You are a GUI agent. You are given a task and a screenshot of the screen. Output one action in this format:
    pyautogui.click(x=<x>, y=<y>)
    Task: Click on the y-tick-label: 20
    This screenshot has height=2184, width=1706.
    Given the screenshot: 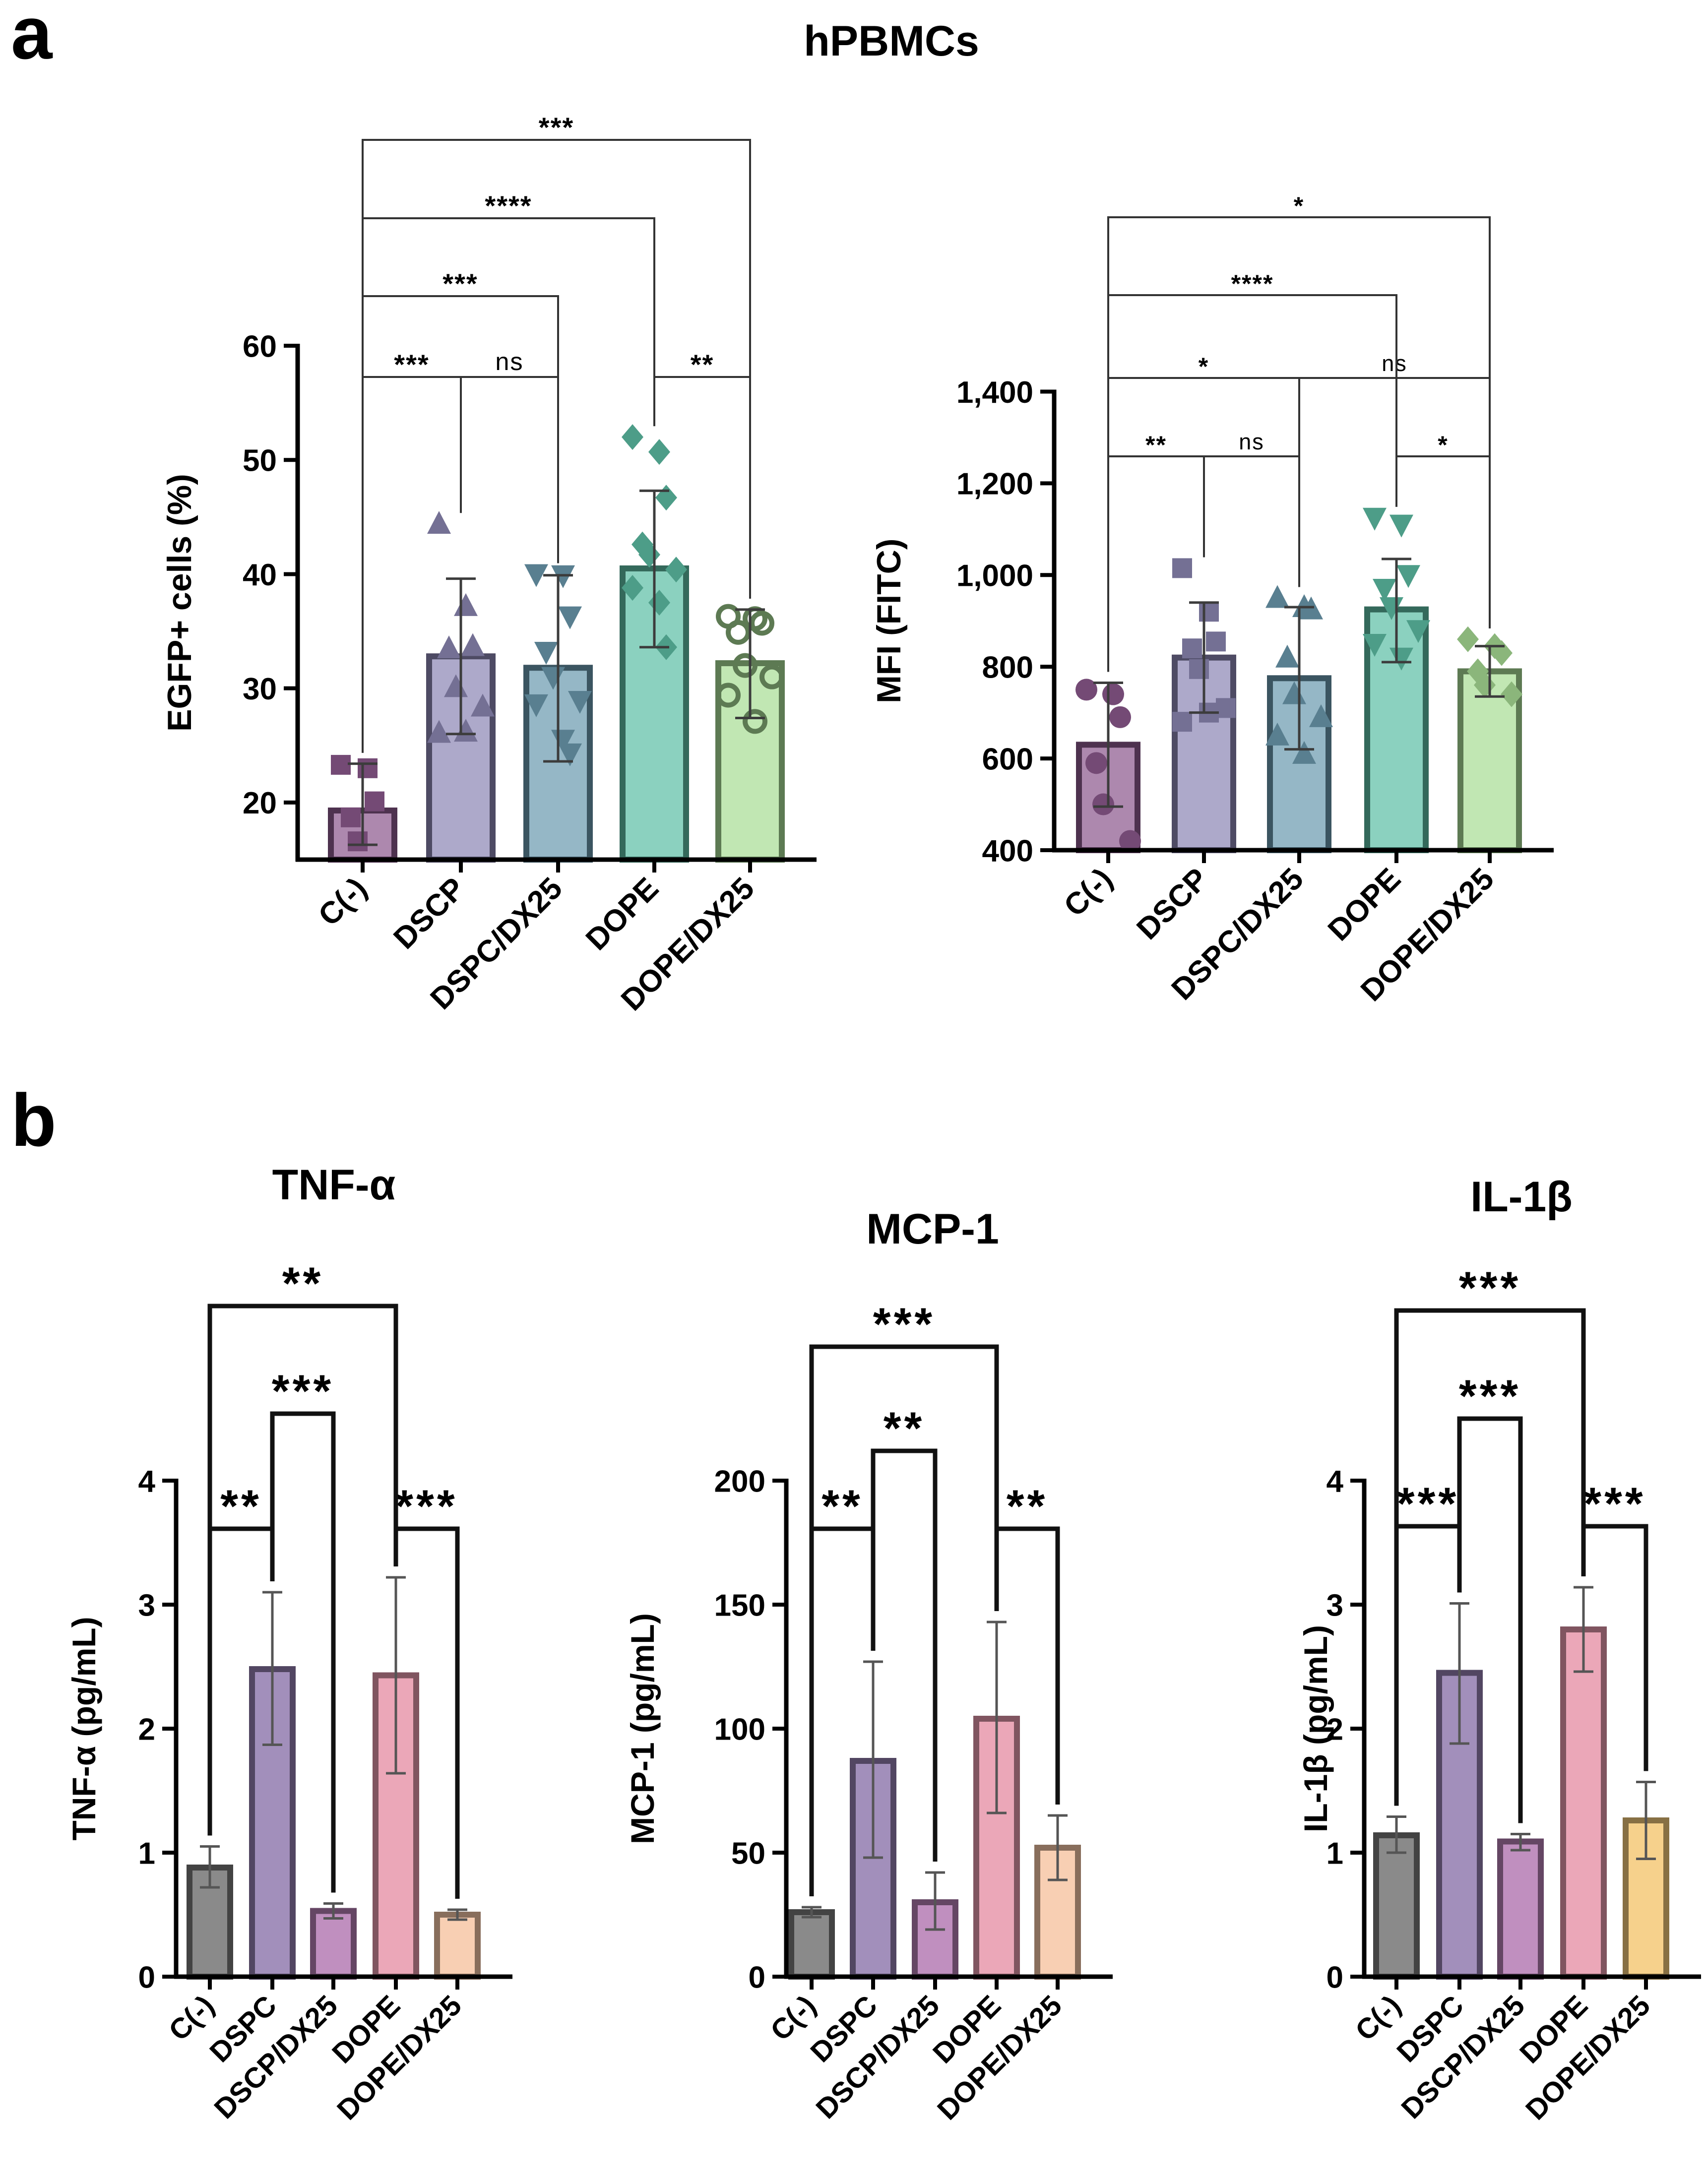 What is the action you would take?
    pyautogui.click(x=260, y=803)
    